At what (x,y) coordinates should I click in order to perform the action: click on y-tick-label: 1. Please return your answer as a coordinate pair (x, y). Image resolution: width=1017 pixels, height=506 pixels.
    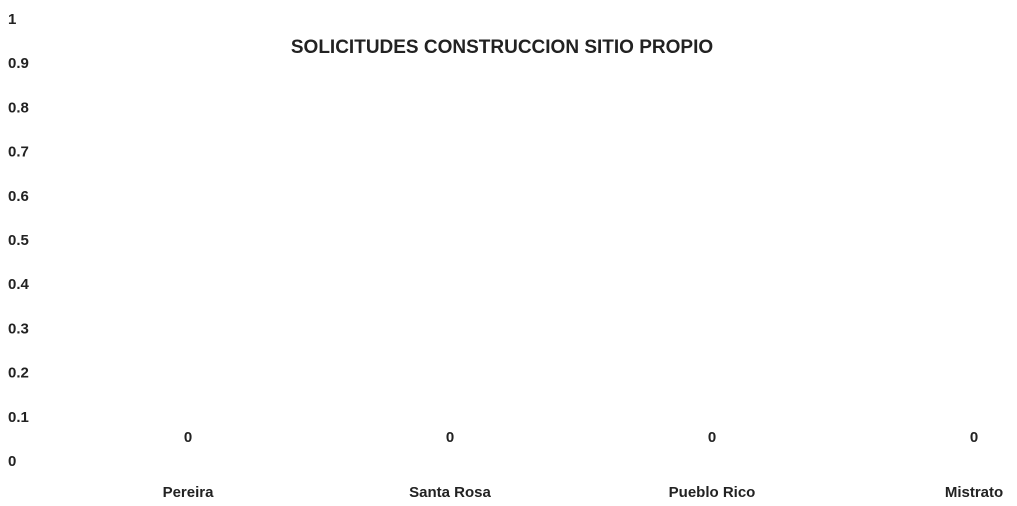
    Looking at the image, I should click on (12, 19).